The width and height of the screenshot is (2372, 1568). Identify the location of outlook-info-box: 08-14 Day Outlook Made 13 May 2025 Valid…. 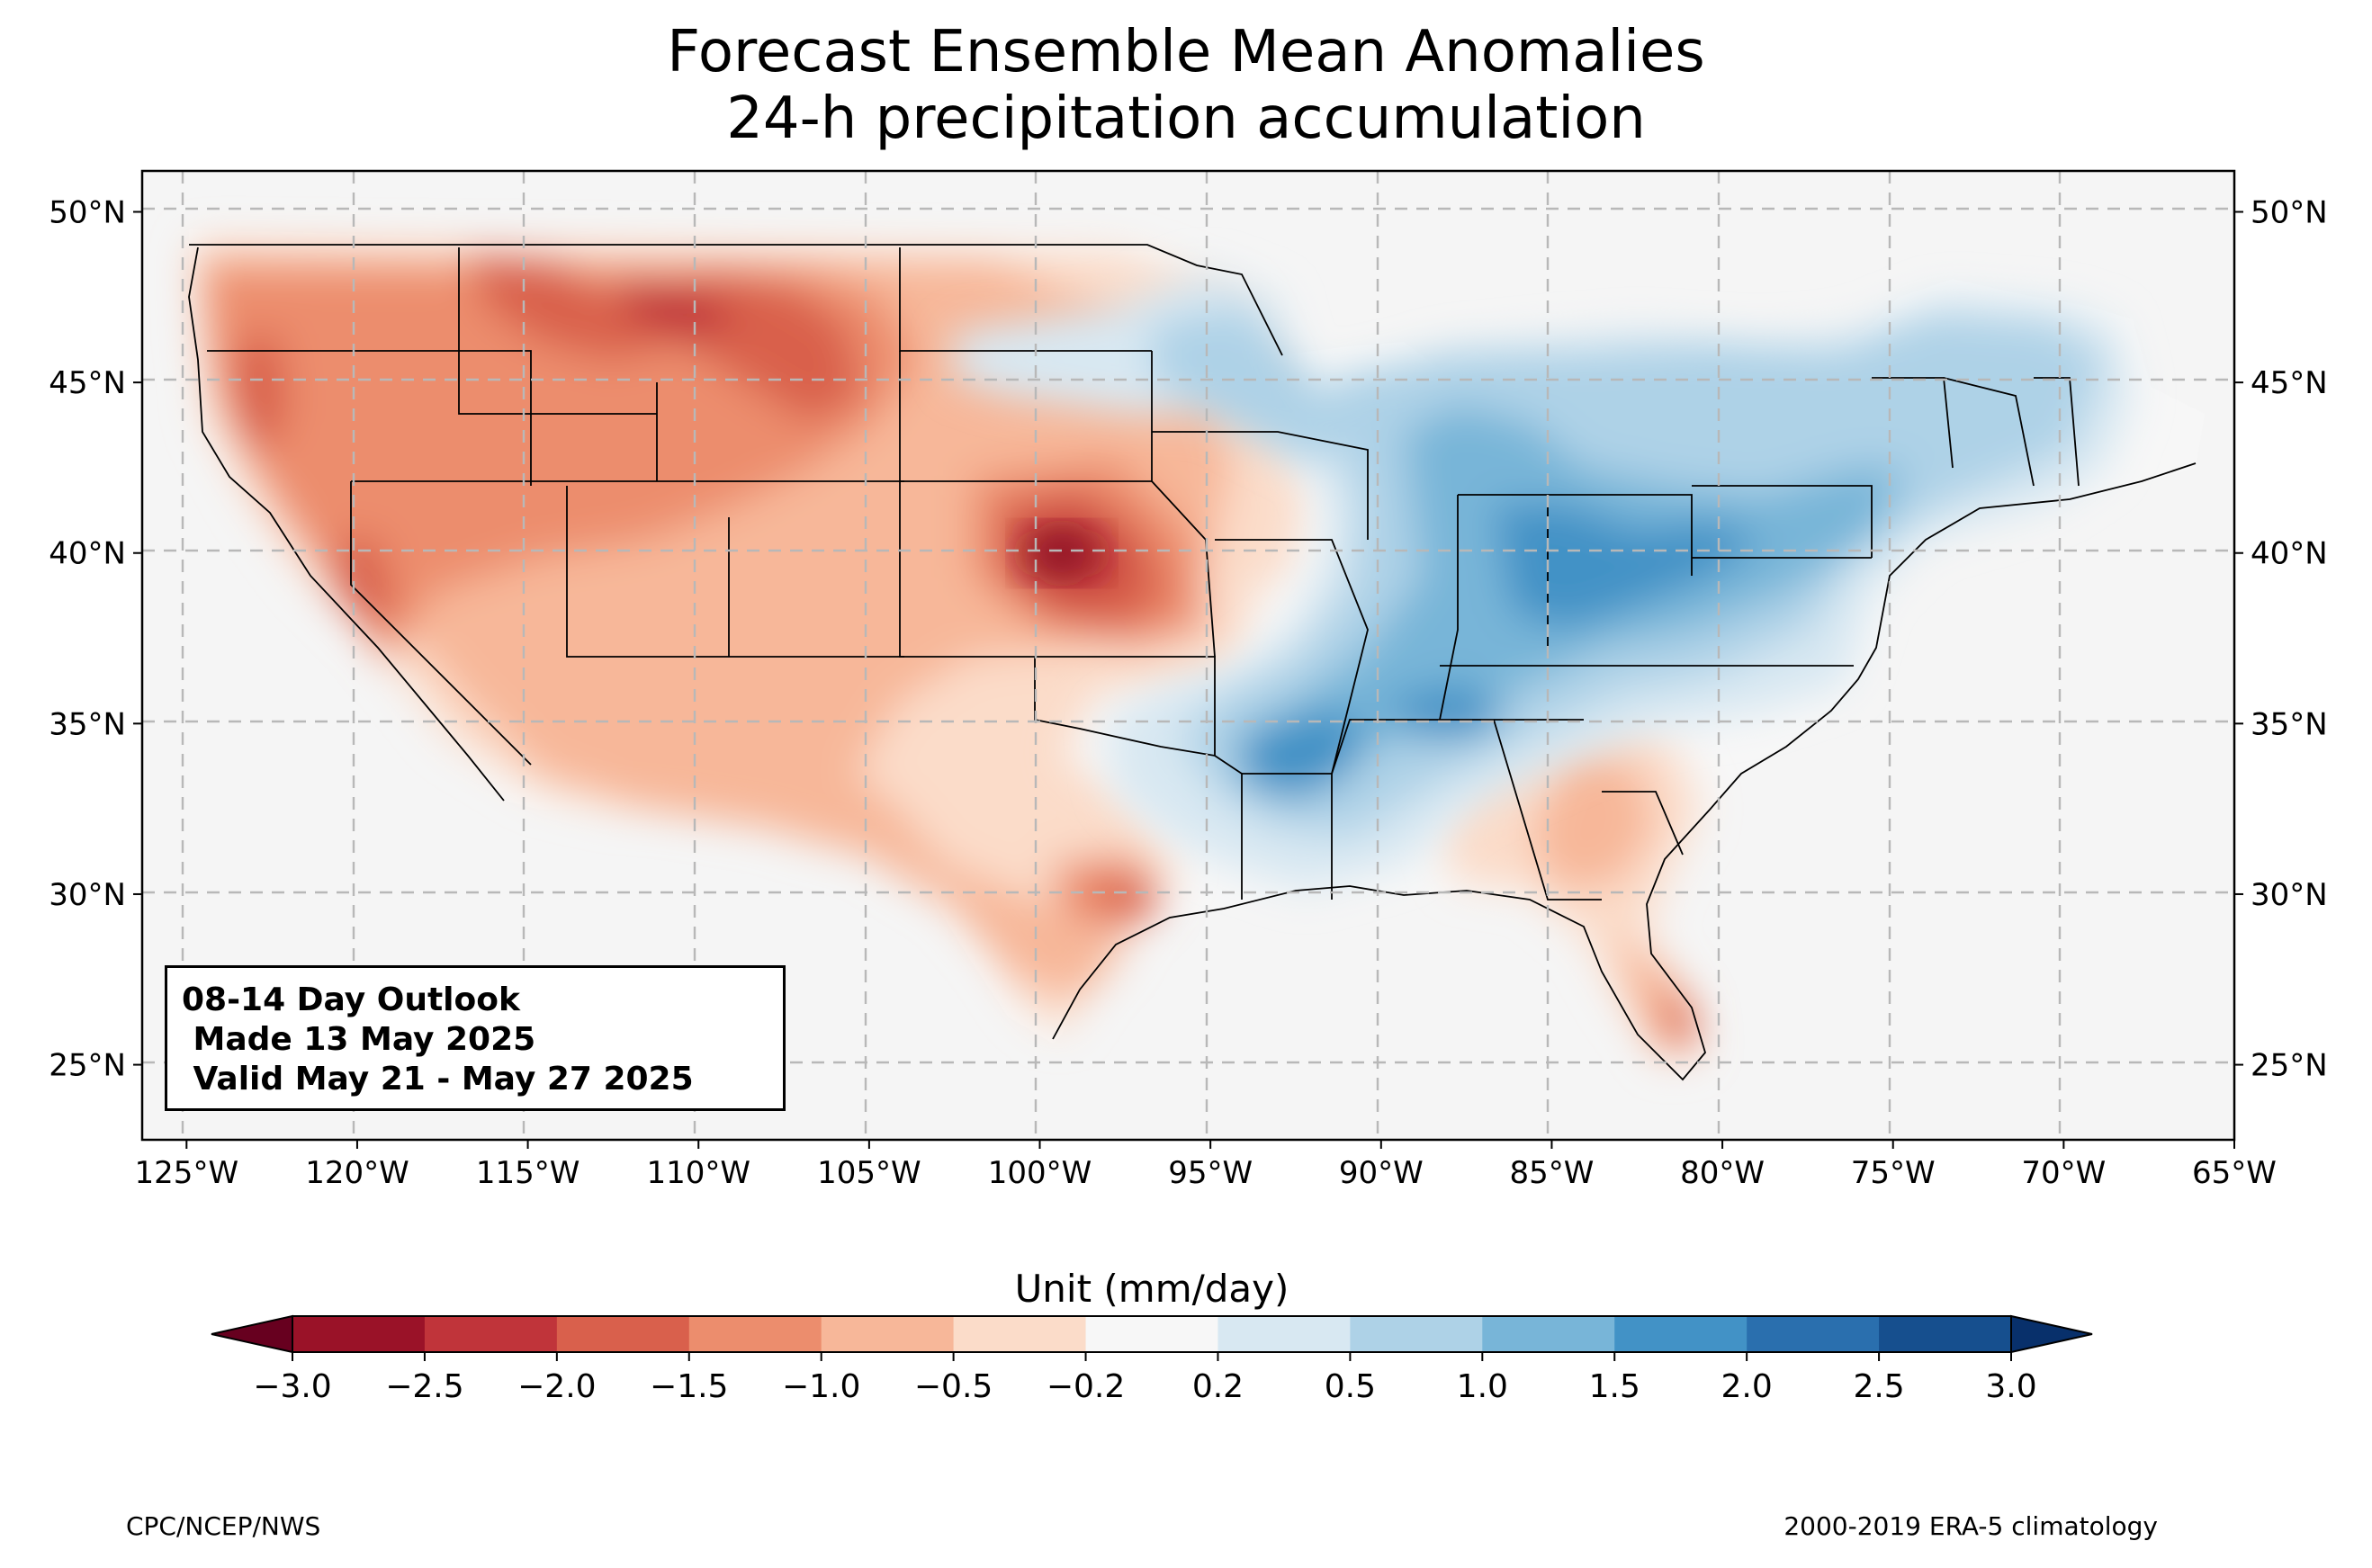
(475, 1038).